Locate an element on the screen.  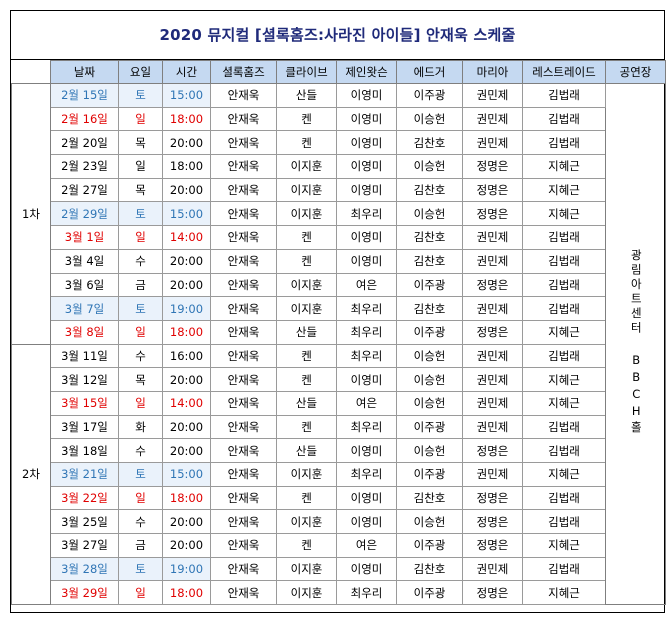
table-row: 3월 29일 일 18:00 안재욱 이지훈 최우리 이주광 정명은 지혜근 is located at coordinates (339, 593).